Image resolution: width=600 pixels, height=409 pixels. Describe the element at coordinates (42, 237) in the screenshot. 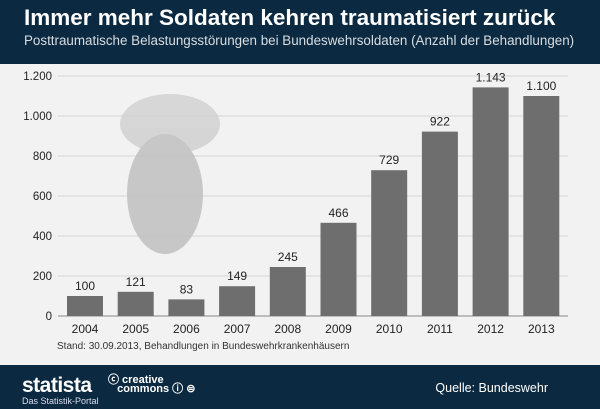

I see `y-tick-label: 400` at that location.